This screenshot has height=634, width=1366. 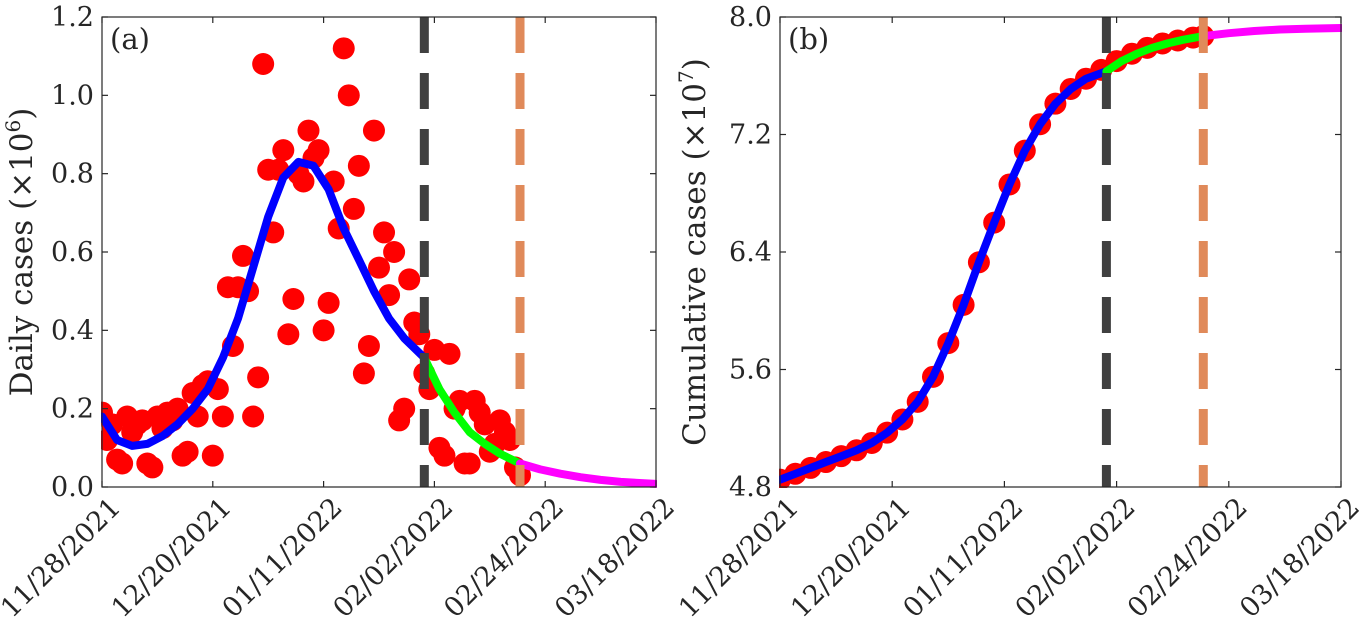 I want to click on y-axis-title: Cumulative cases (×107), so click(x=693, y=252).